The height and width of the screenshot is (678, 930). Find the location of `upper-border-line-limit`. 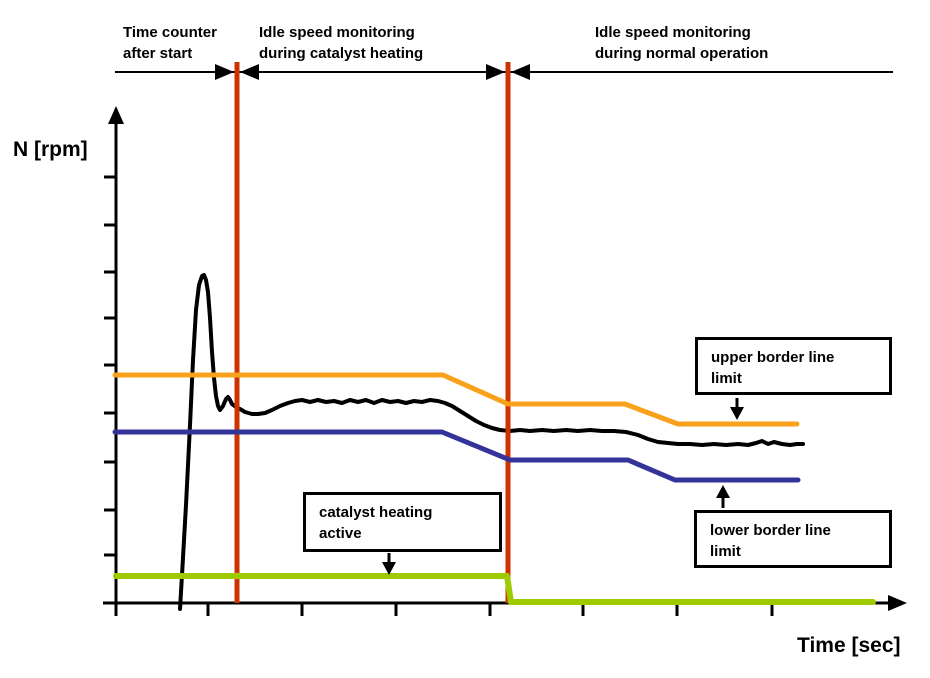

upper-border-line-limit is located at coordinates (456, 399).